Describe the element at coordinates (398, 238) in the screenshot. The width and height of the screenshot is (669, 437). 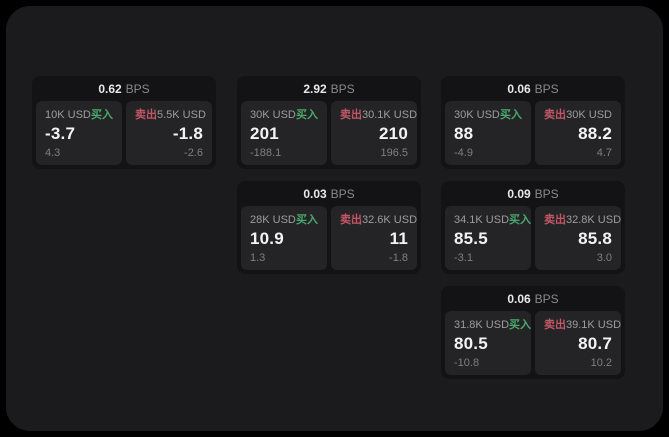
I see `sell-price: 11` at that location.